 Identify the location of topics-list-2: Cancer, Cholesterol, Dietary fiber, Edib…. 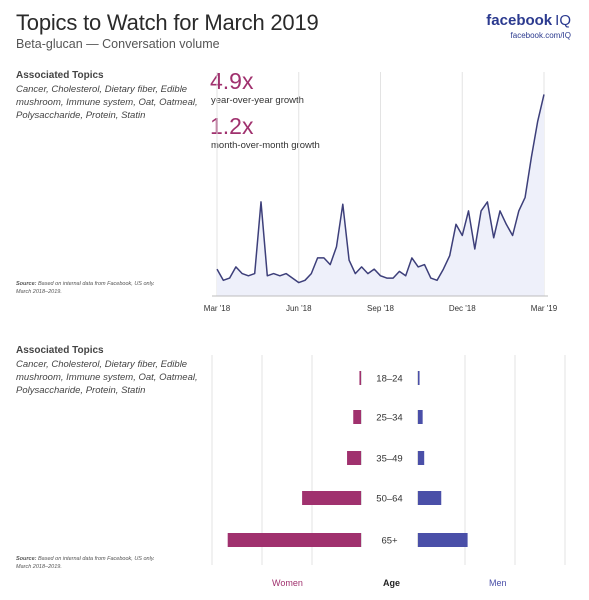
(107, 377).